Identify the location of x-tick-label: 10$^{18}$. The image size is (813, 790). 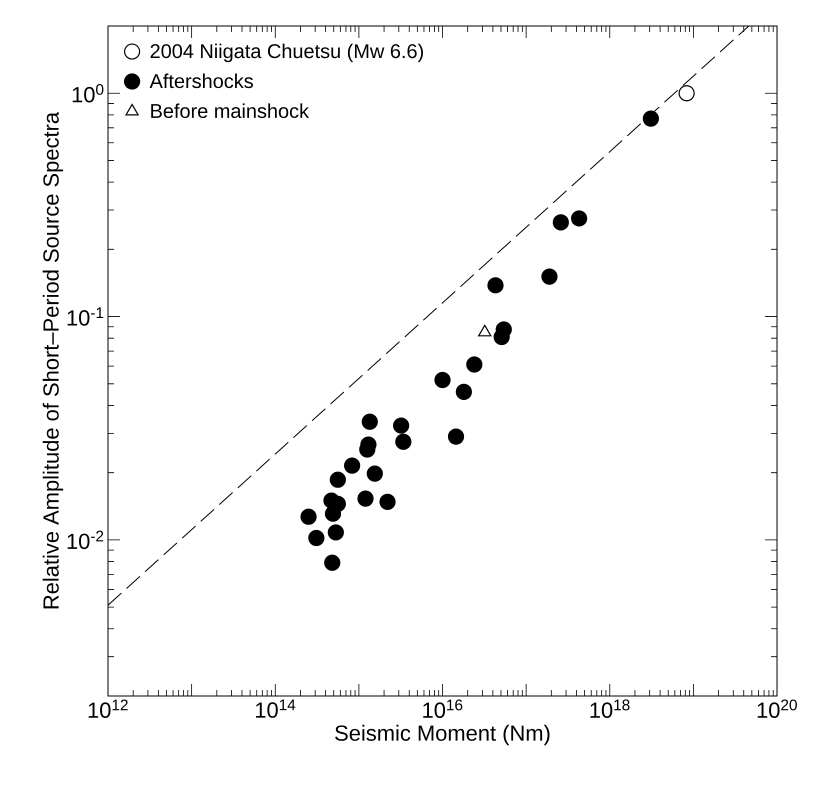
(610, 709).